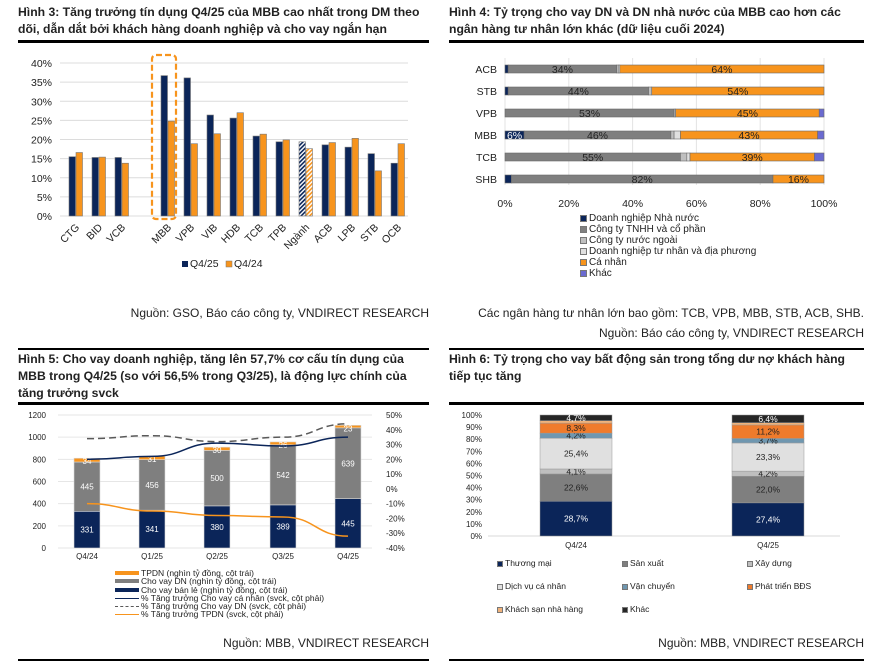 The image size is (871, 670). Describe the element at coordinates (44, 198) in the screenshot. I see `y-tick-label: 5%` at that location.